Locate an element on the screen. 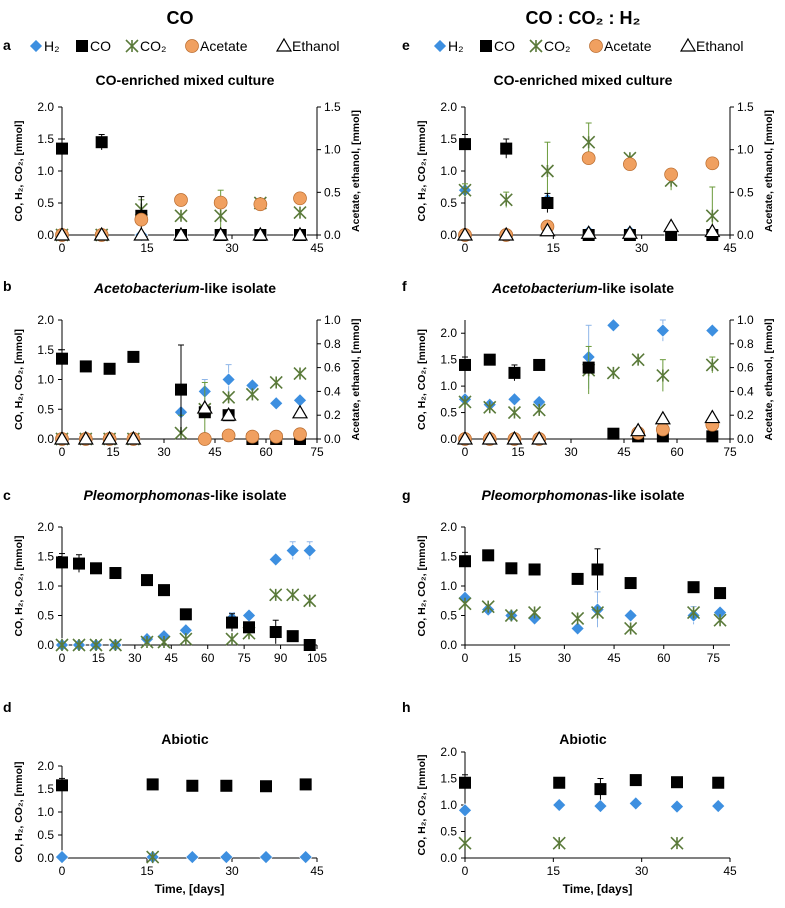  y2tick-label-a: 0.0 is located at coordinates (332, 235).